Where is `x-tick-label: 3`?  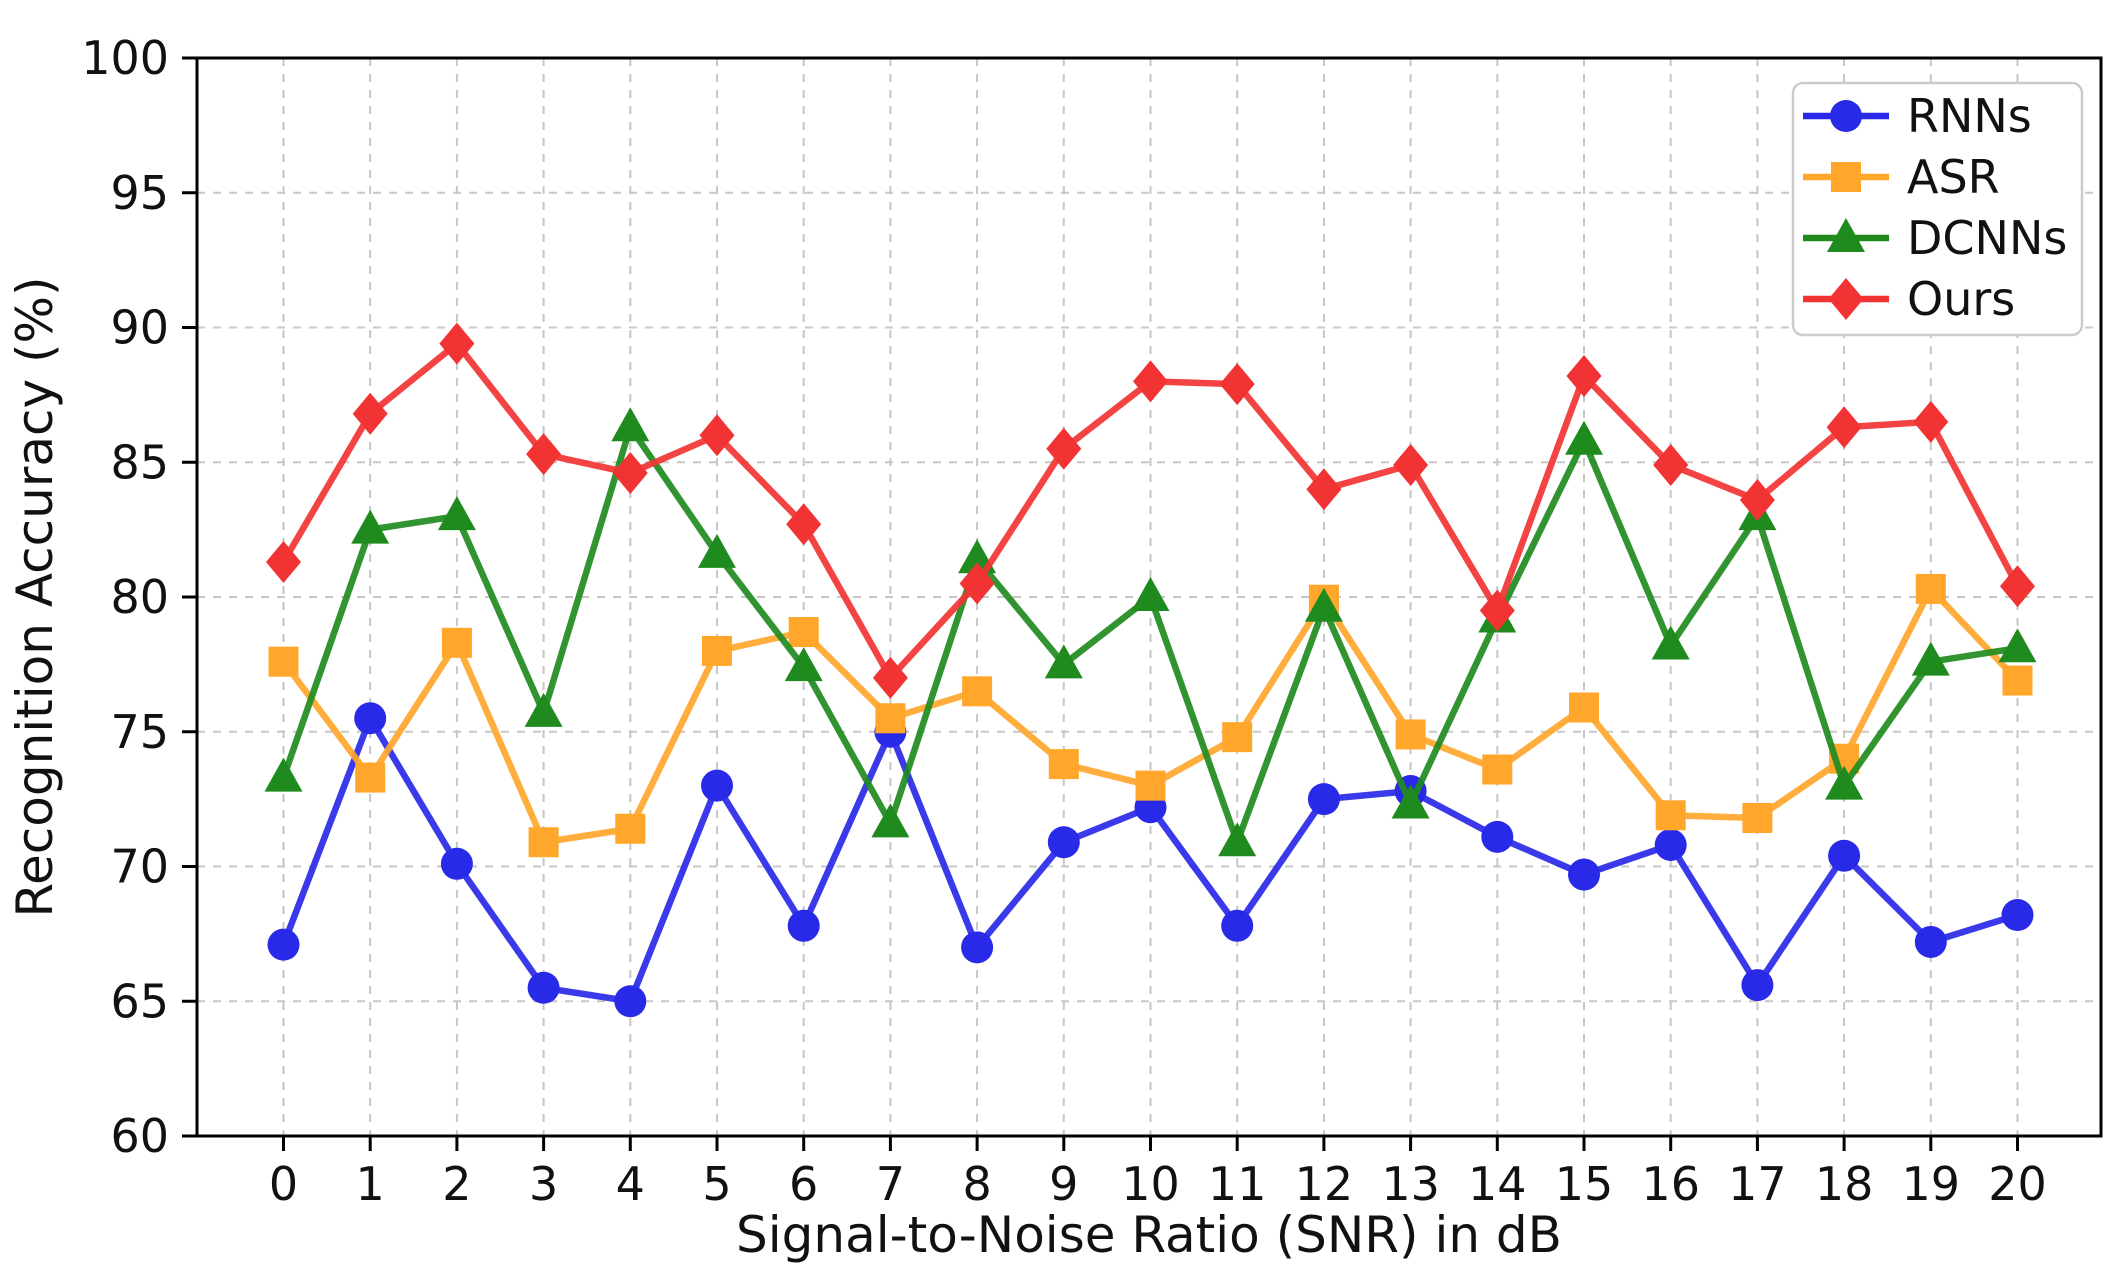 x-tick-label: 3 is located at coordinates (543, 1184).